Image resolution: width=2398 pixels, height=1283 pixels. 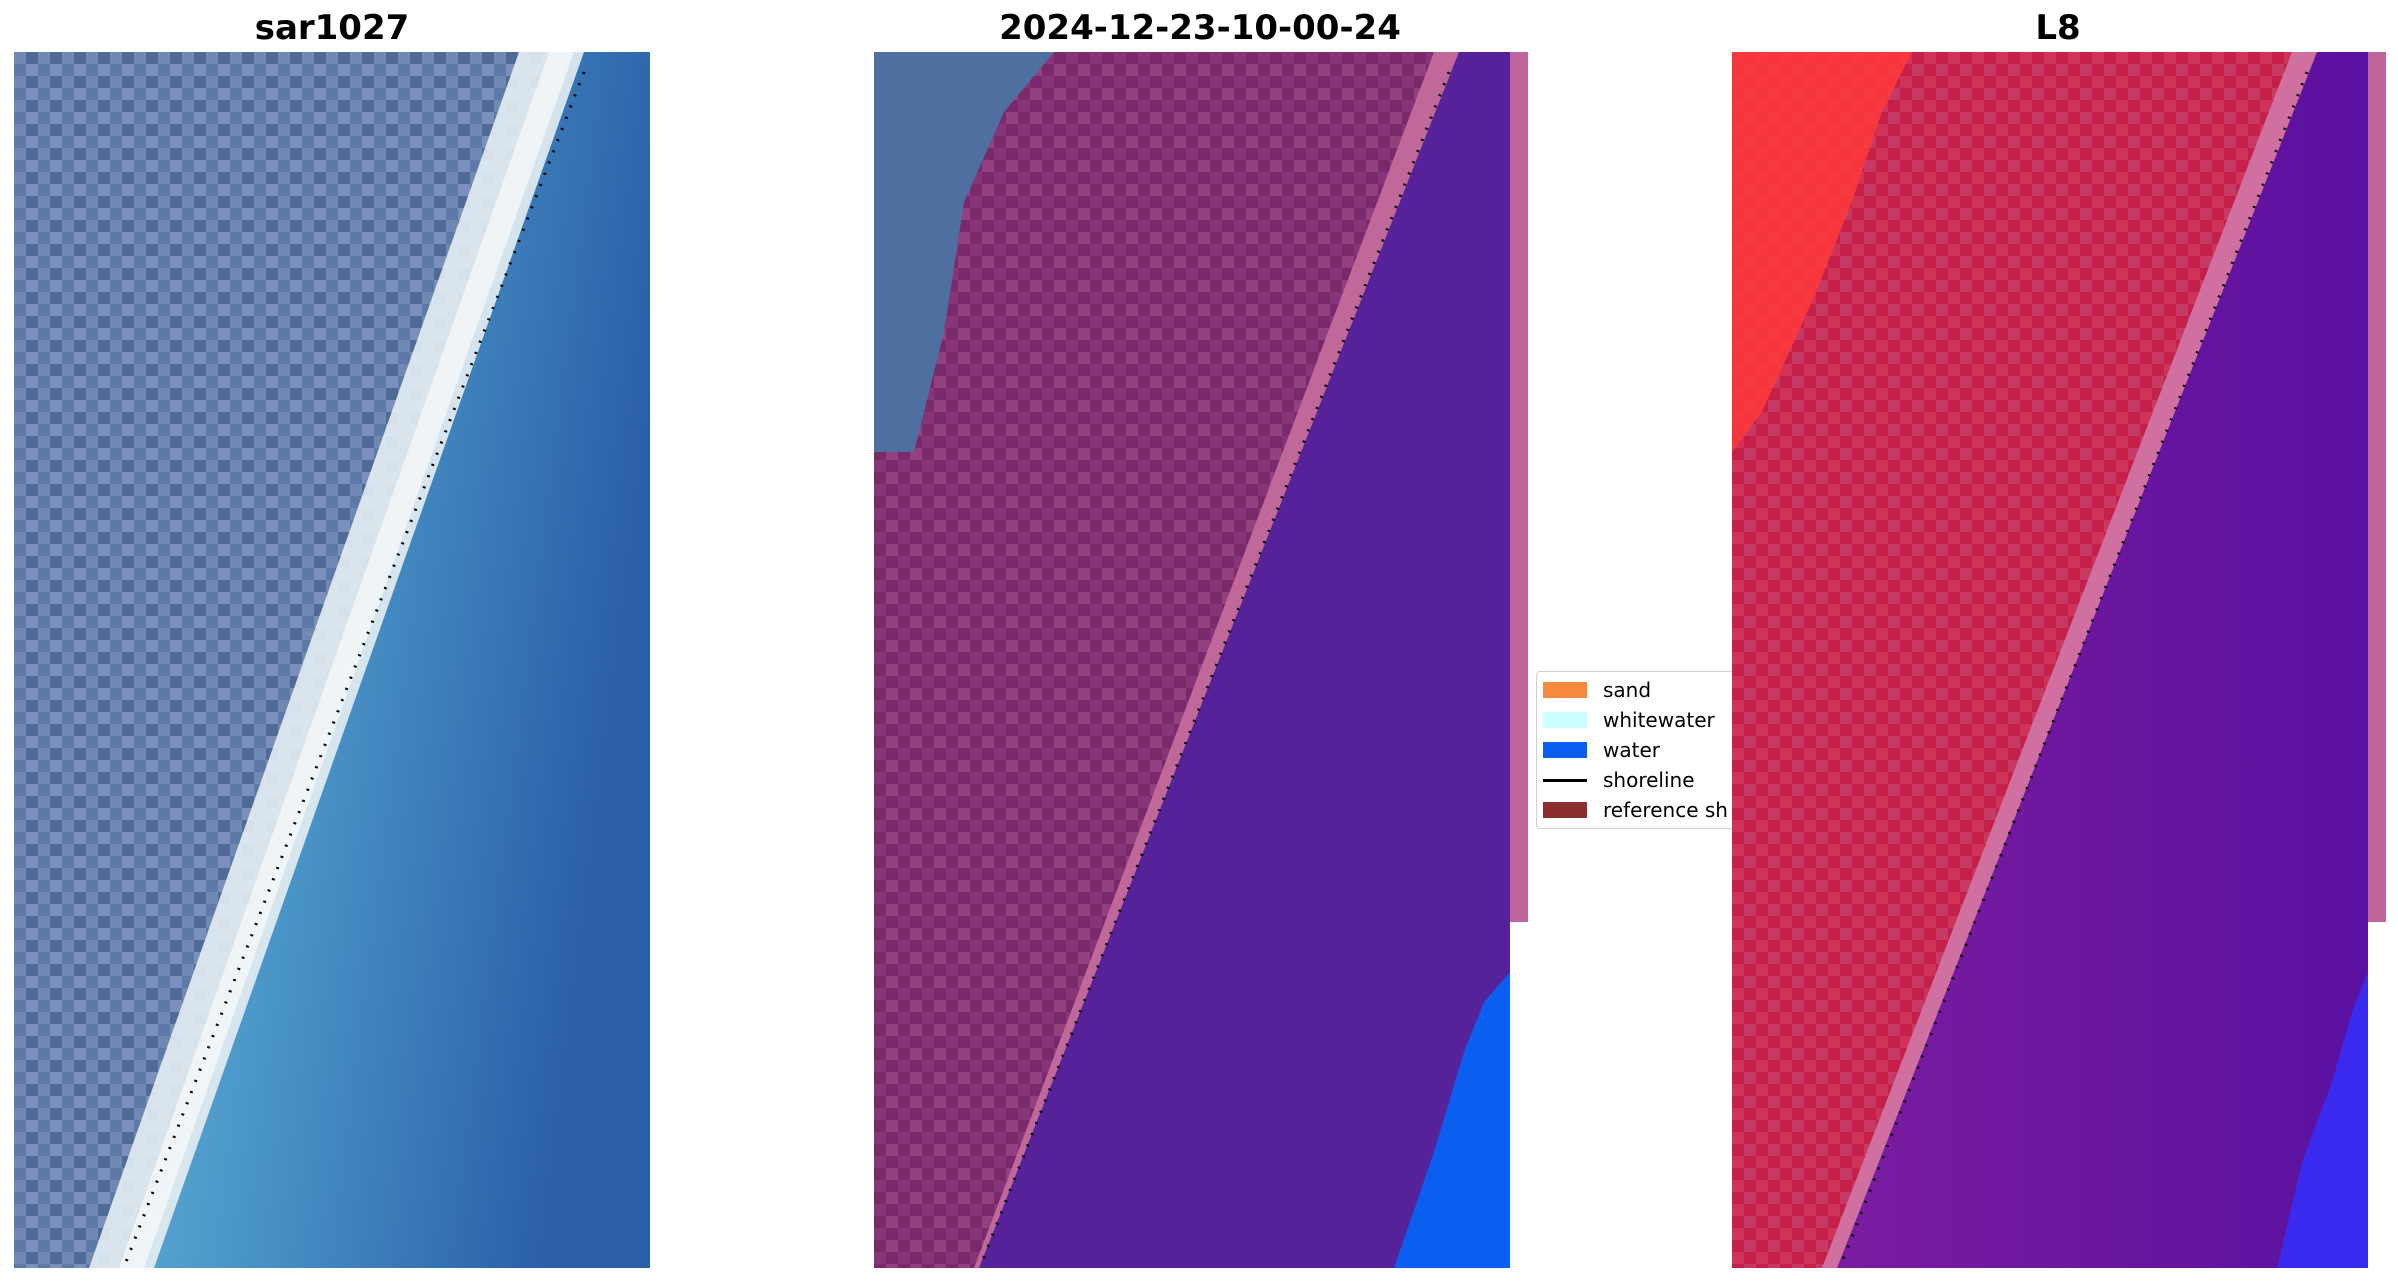 What do you see at coordinates (1659, 720) in the screenshot?
I see `legend-label-whitewater: whitewater` at bounding box center [1659, 720].